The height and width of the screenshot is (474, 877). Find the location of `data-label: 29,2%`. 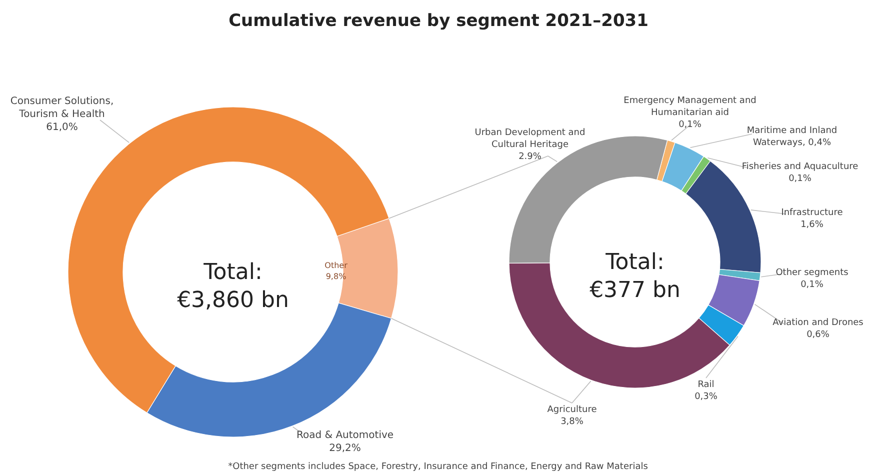

data-label: 29,2% is located at coordinates (345, 448).